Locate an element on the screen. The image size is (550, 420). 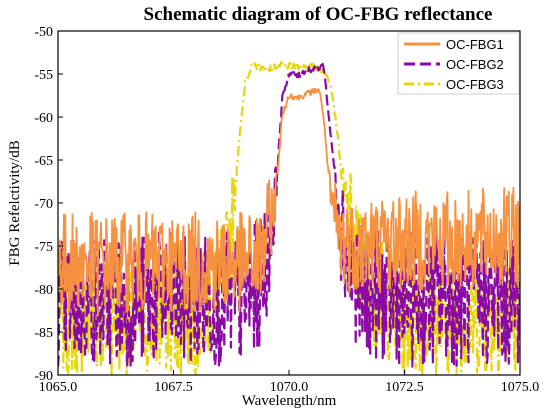
x-tick-label: 1065.0 is located at coordinates (58, 387).